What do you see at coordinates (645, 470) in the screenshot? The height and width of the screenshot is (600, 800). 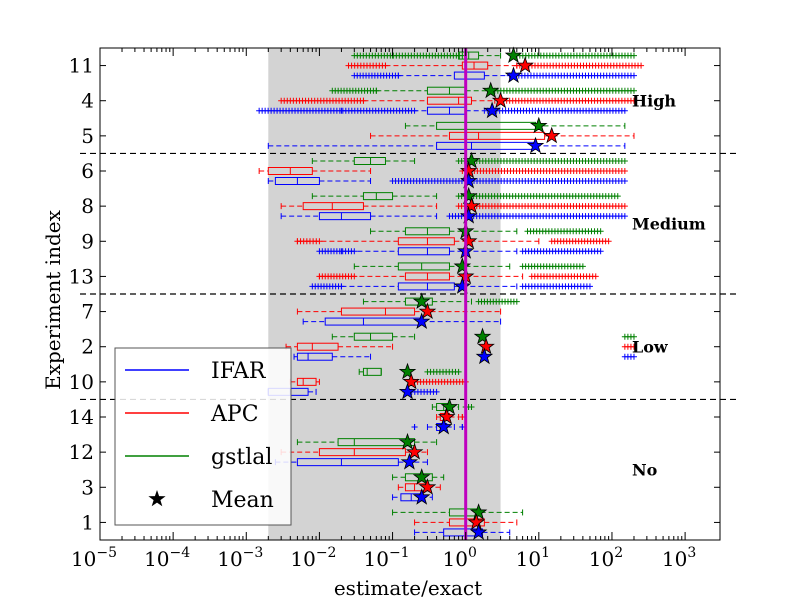 I see `group-label-no: No` at bounding box center [645, 470].